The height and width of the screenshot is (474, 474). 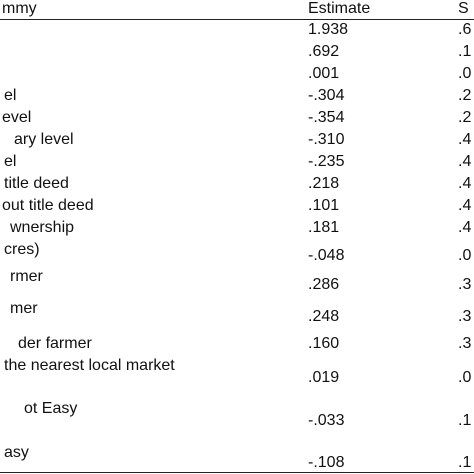 I want to click on std-error: .6, so click(x=465, y=29).